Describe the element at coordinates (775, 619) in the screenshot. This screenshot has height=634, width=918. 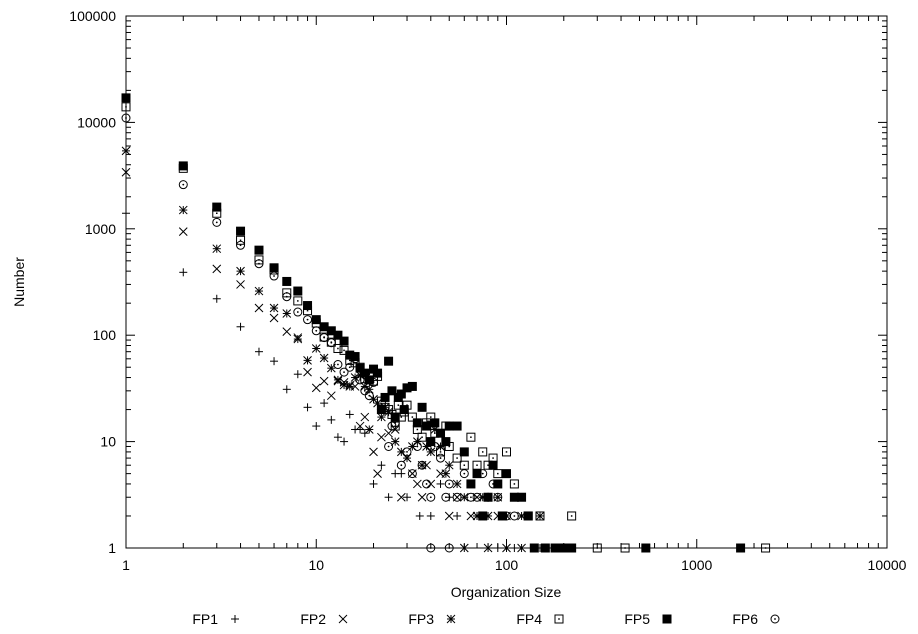
I see `legend-marker-fp6` at that location.